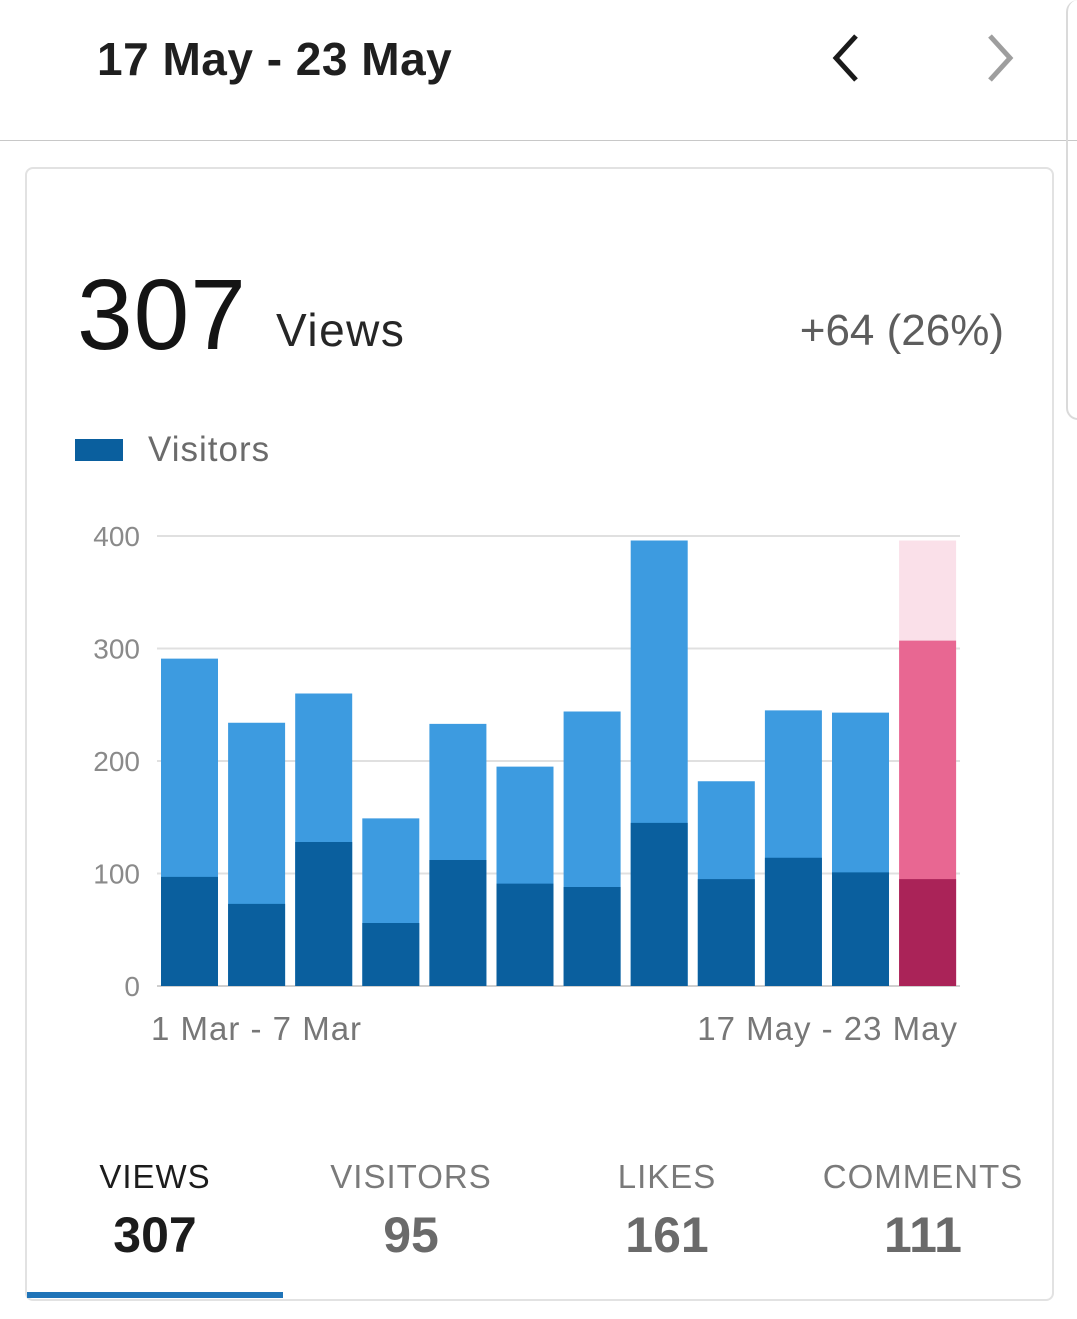 Image resolution: width=1077 pixels, height=1319 pixels. I want to click on summary-label: Views, so click(341, 330).